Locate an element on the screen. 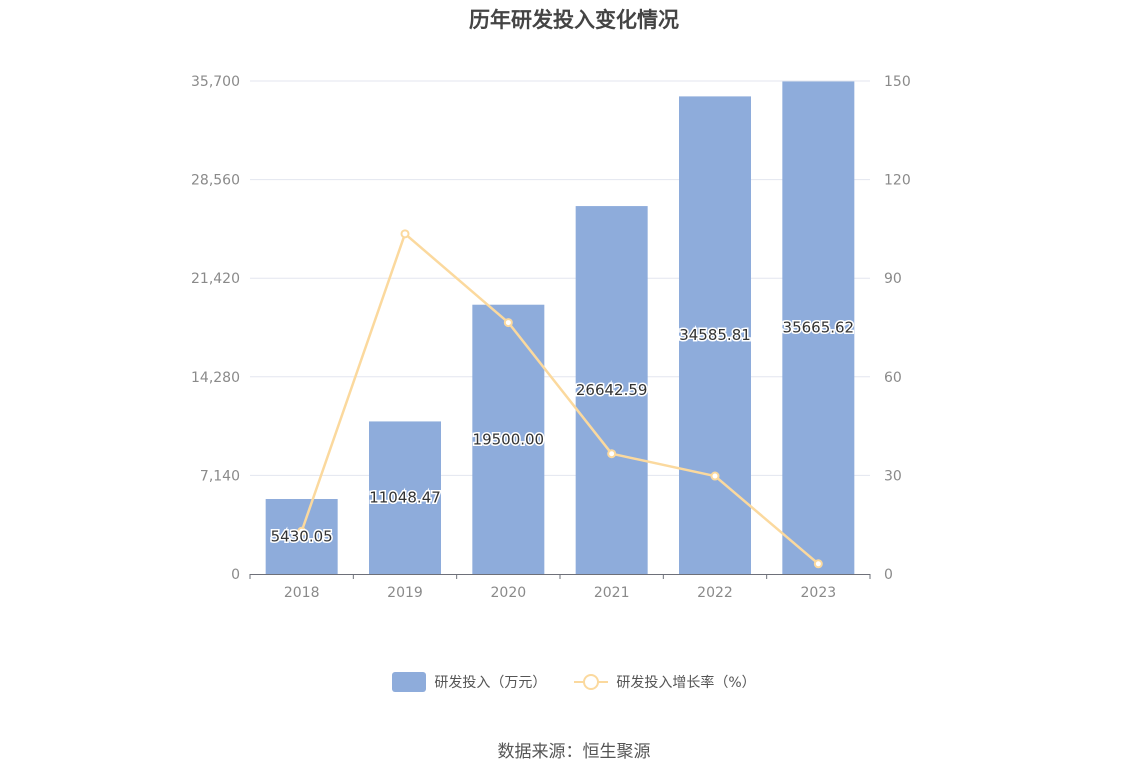  legend-bar-swatch is located at coordinates (409, 682).